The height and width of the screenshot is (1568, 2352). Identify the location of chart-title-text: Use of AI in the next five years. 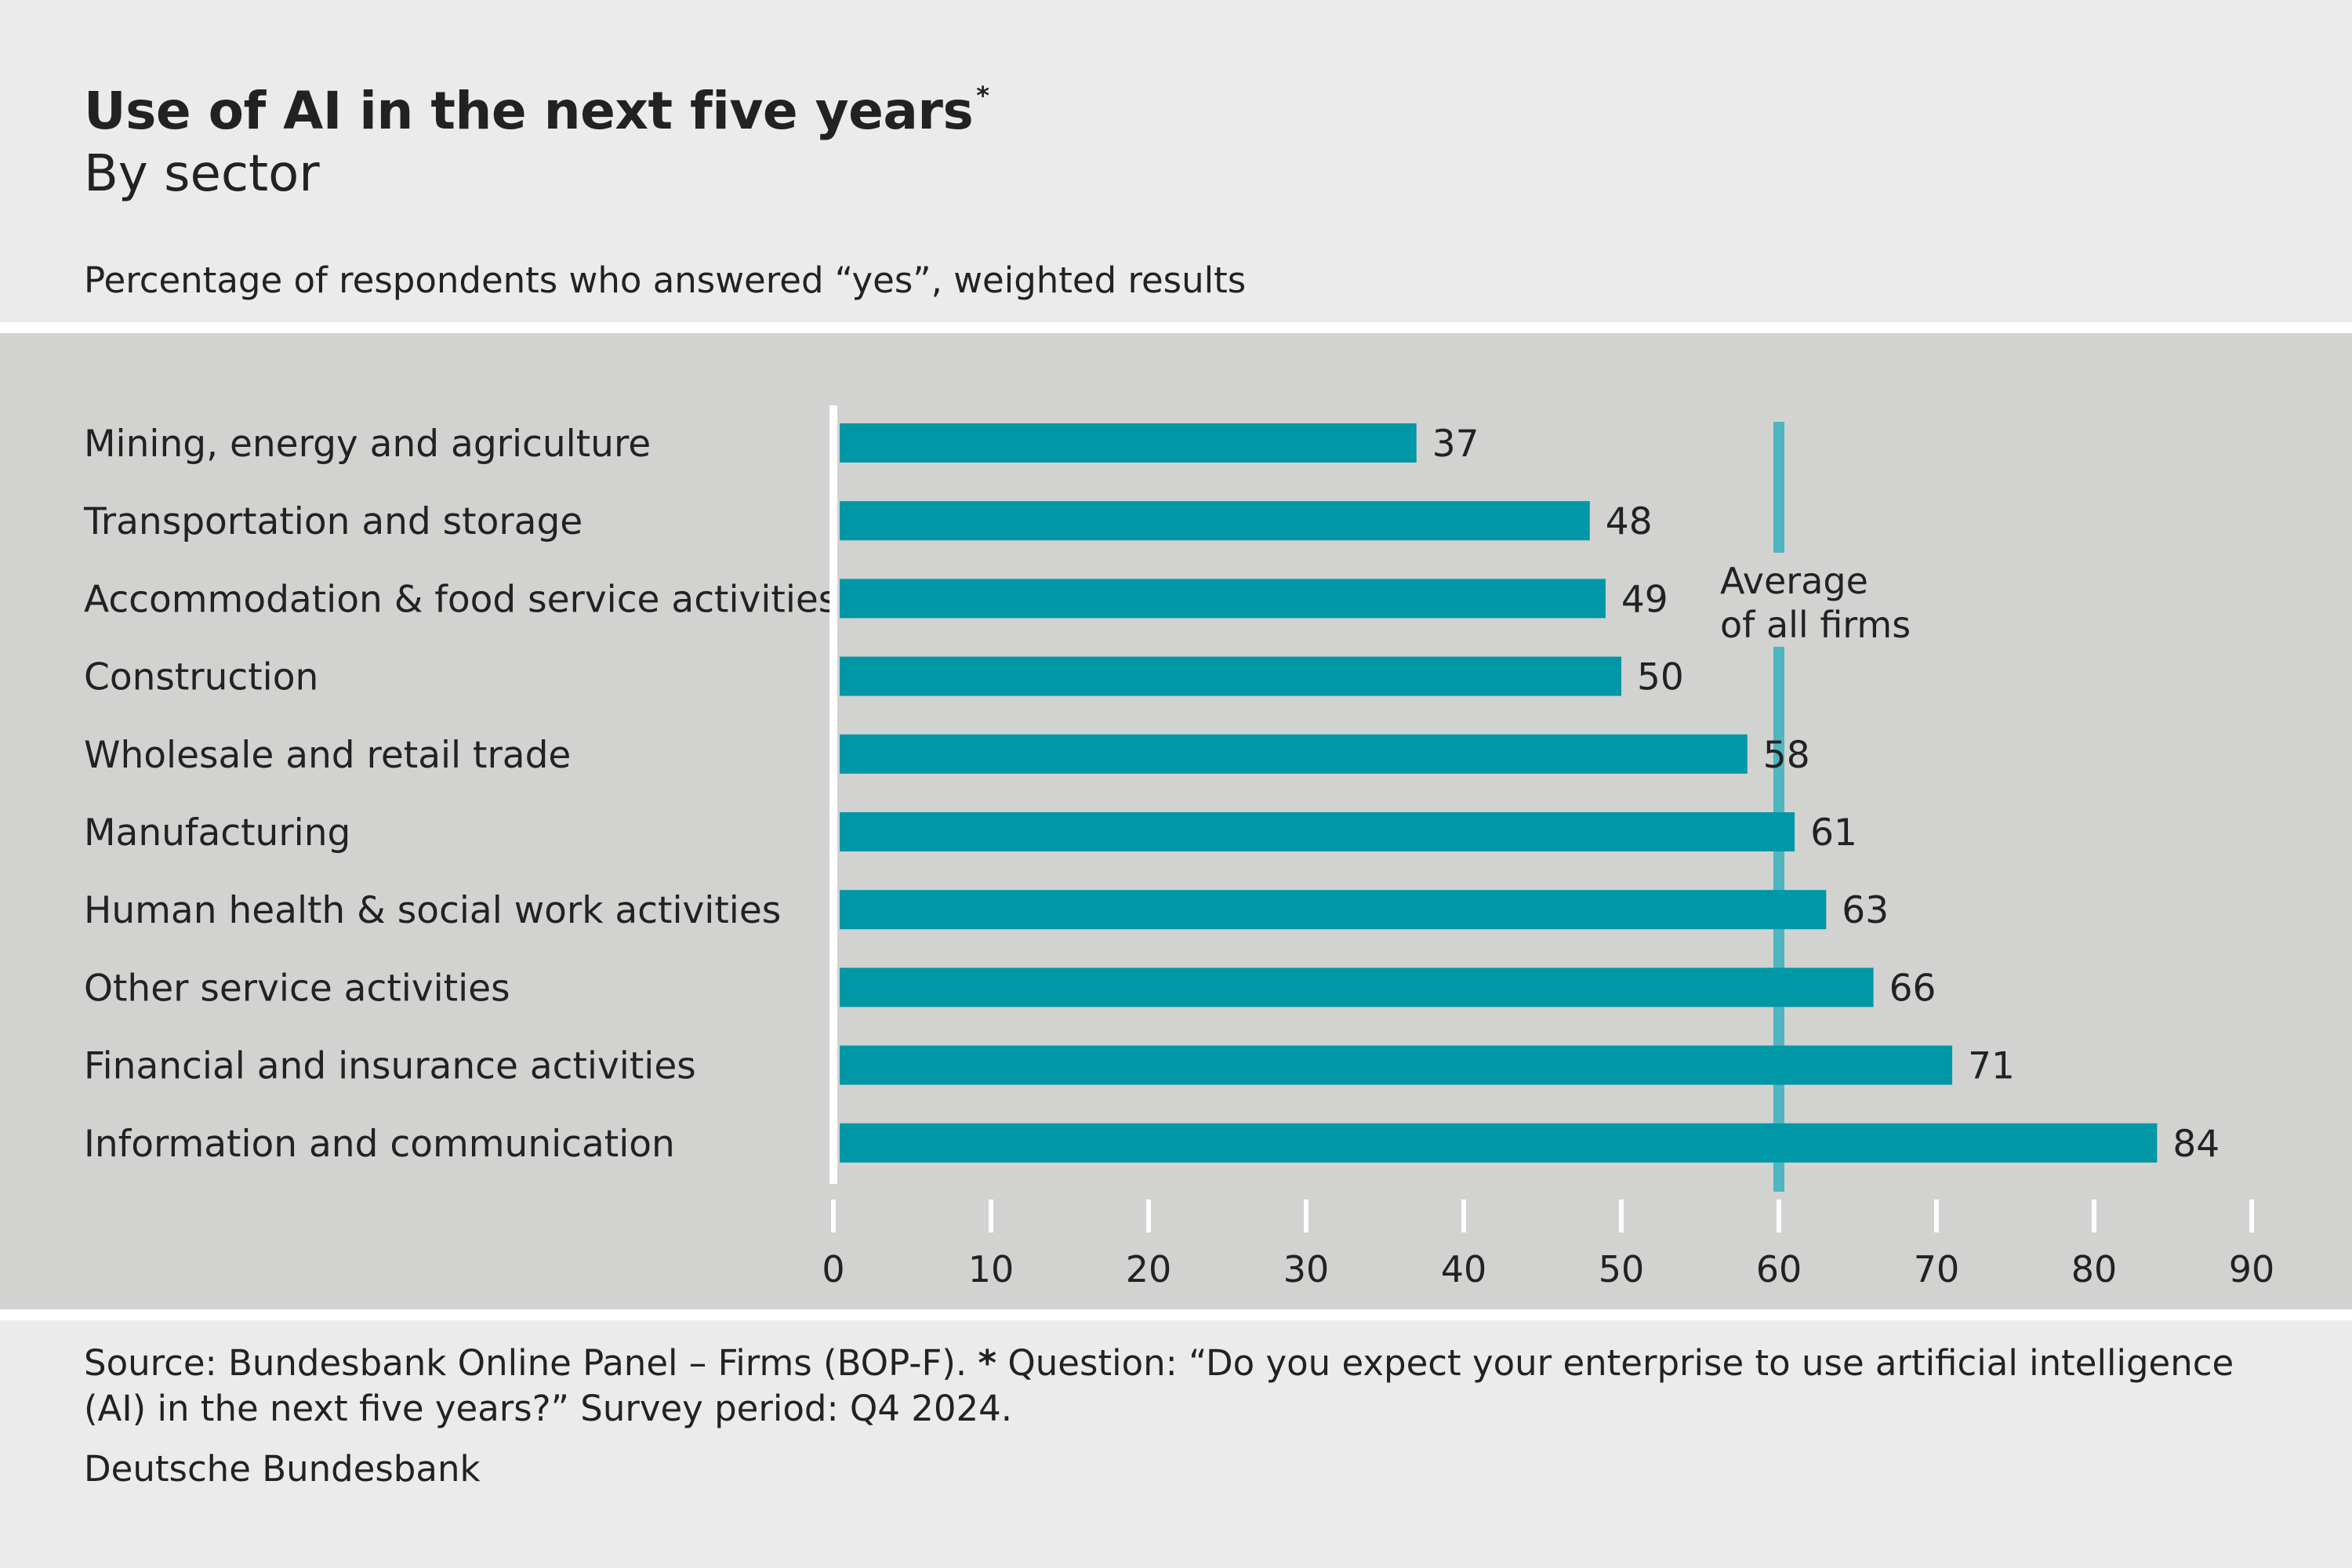
(529, 111).